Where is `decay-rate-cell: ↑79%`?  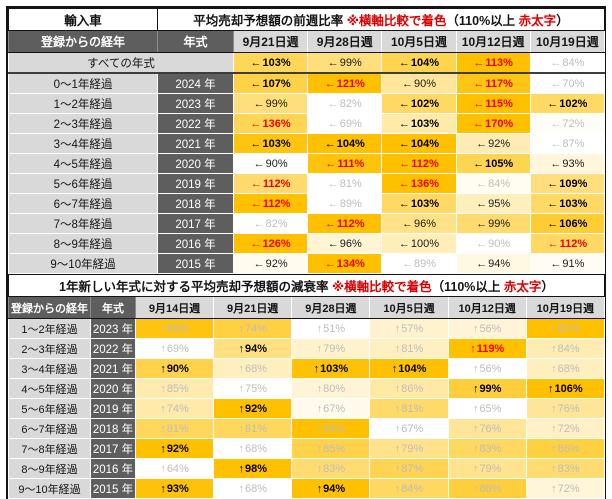 decay-rate-cell: ↑79% is located at coordinates (331, 348).